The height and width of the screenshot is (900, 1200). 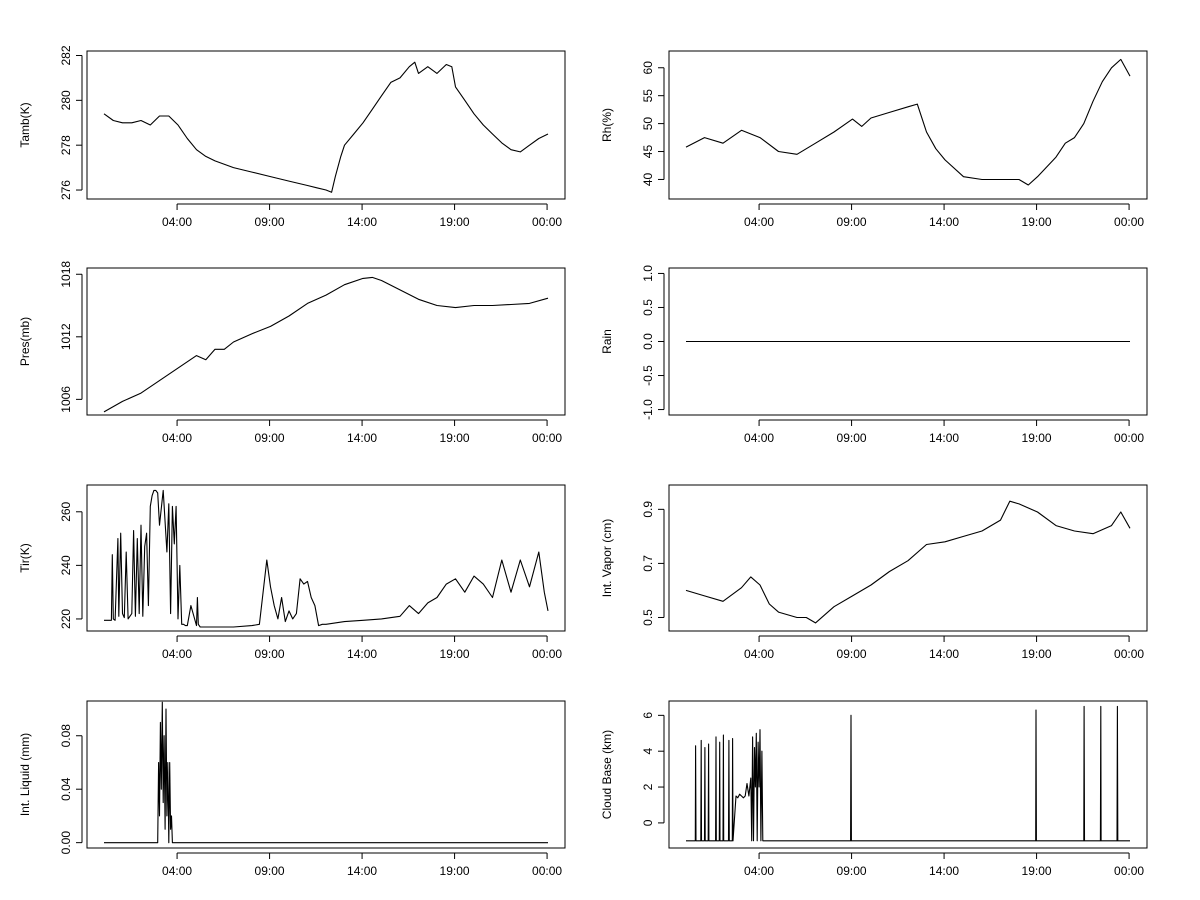 I want to click on y-axis-label: Cloud Base (km), so click(x=607, y=774).